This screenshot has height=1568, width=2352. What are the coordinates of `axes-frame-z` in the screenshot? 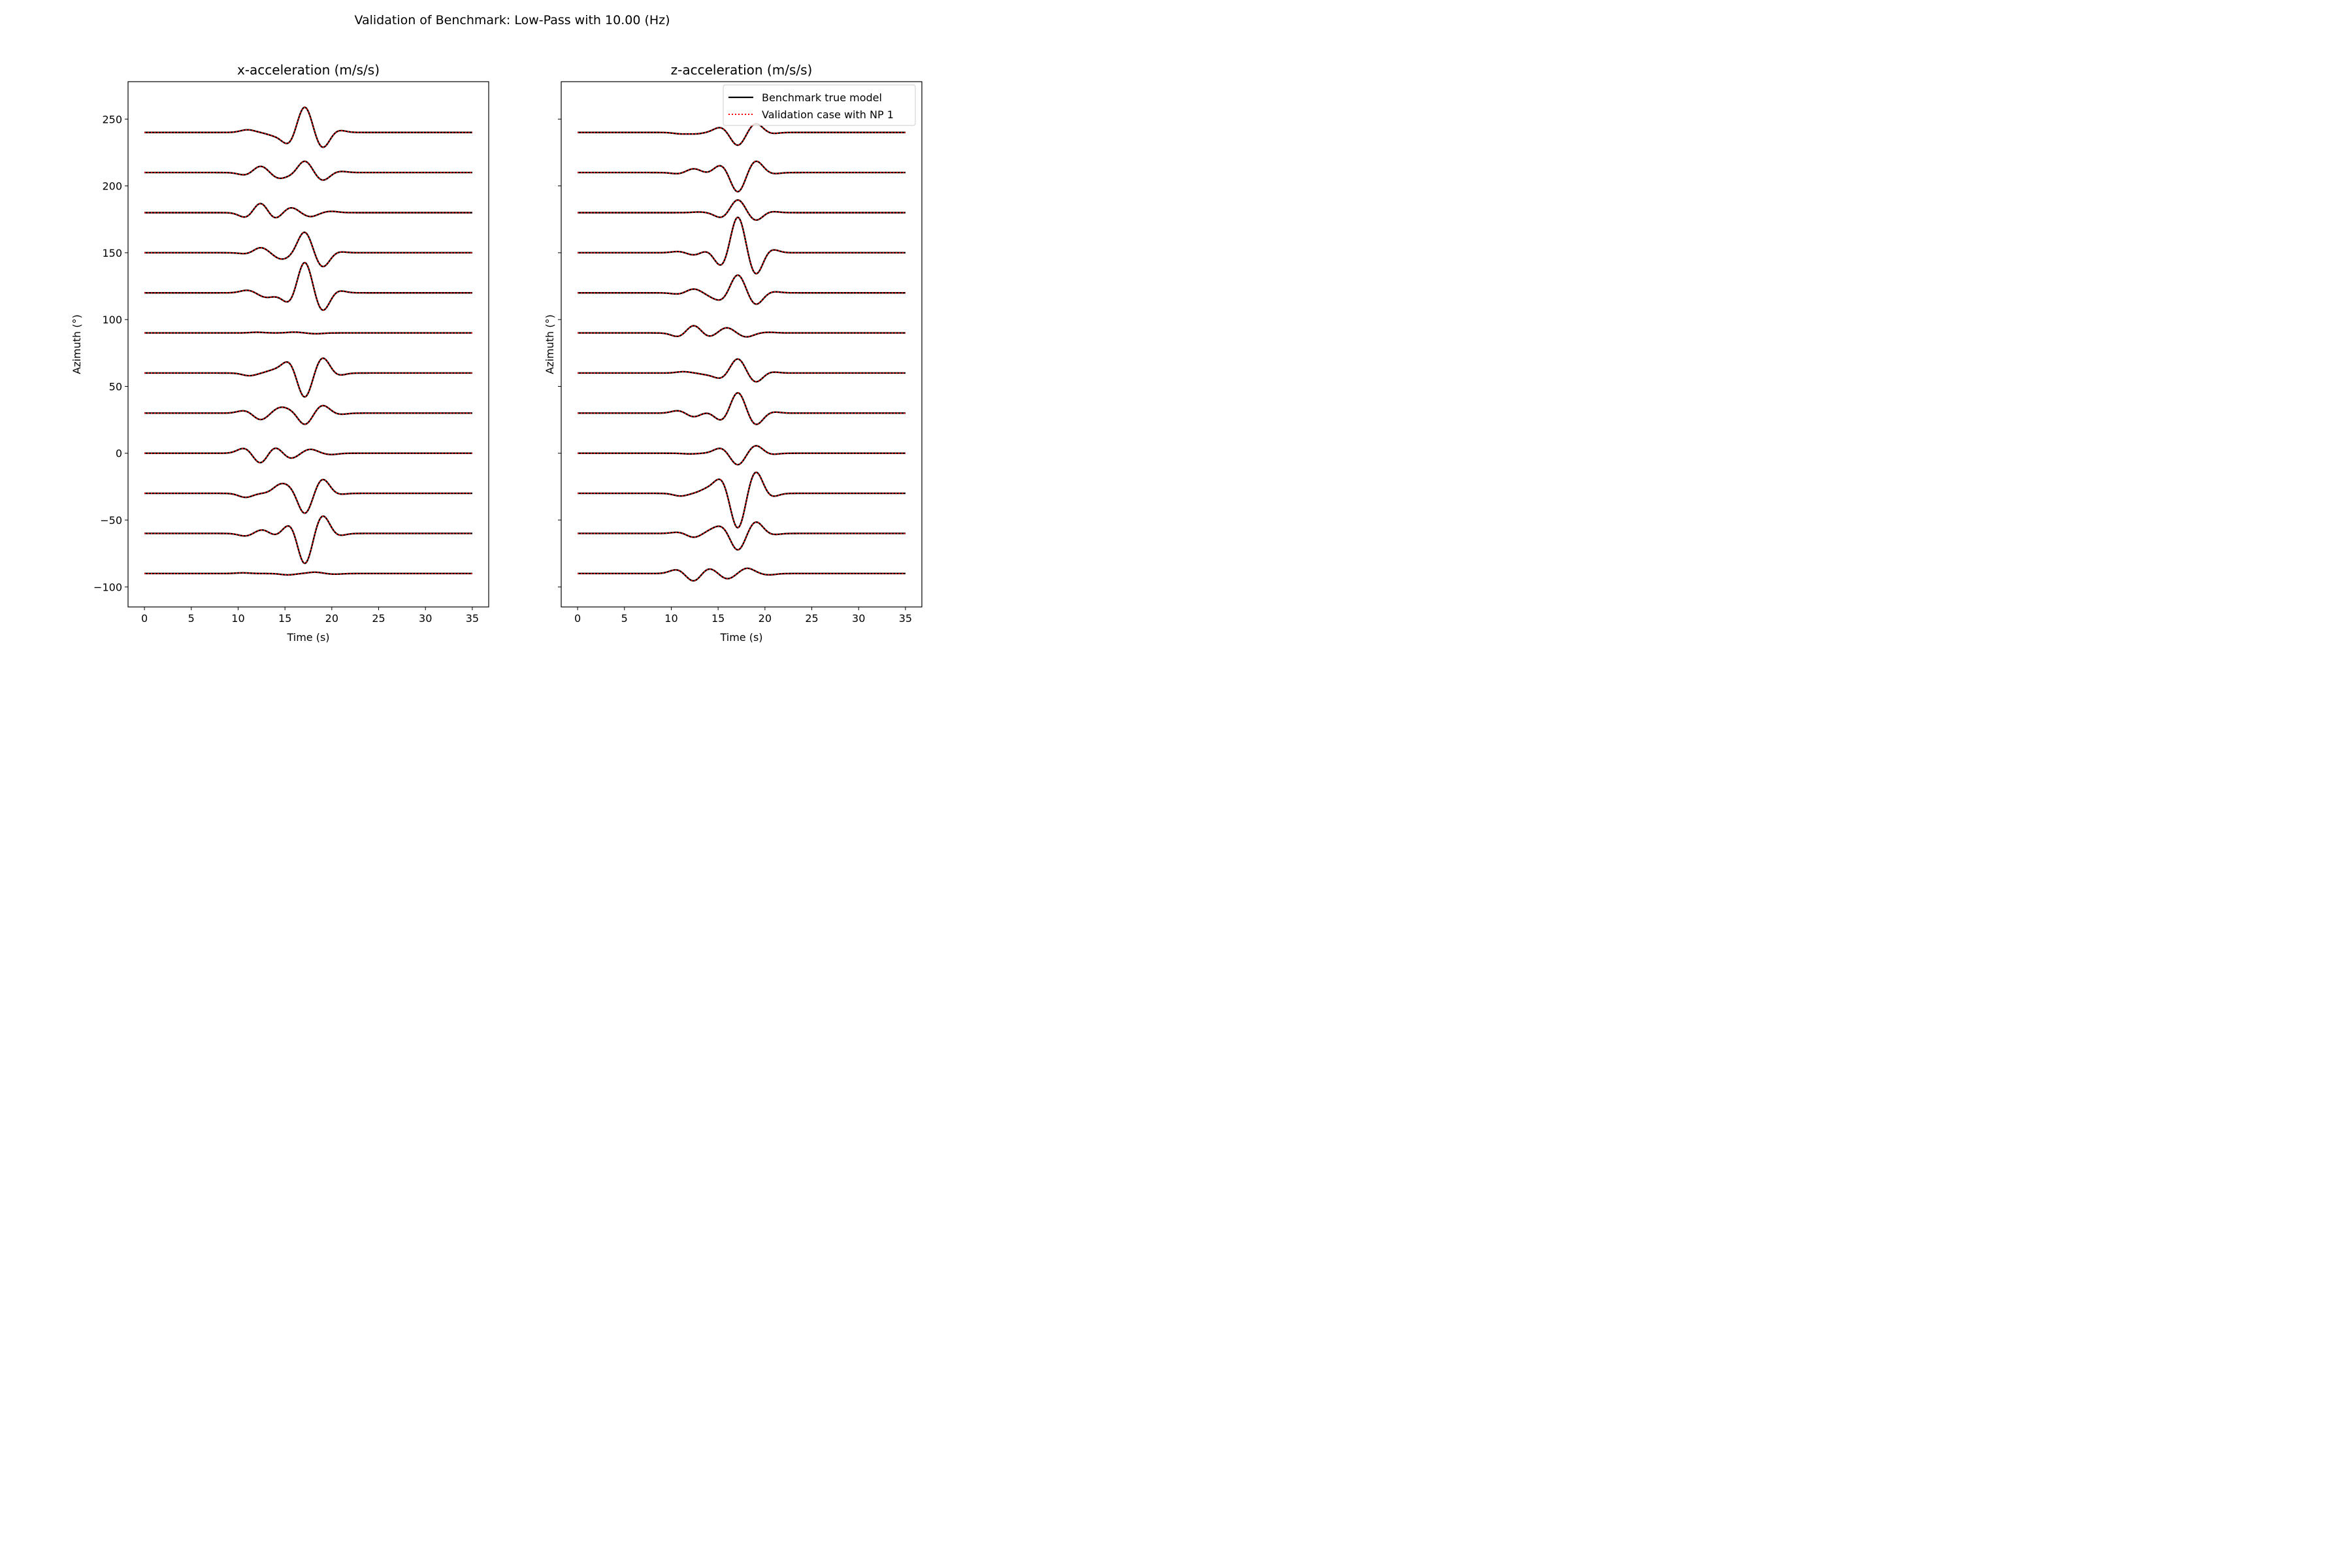 It's located at (742, 344).